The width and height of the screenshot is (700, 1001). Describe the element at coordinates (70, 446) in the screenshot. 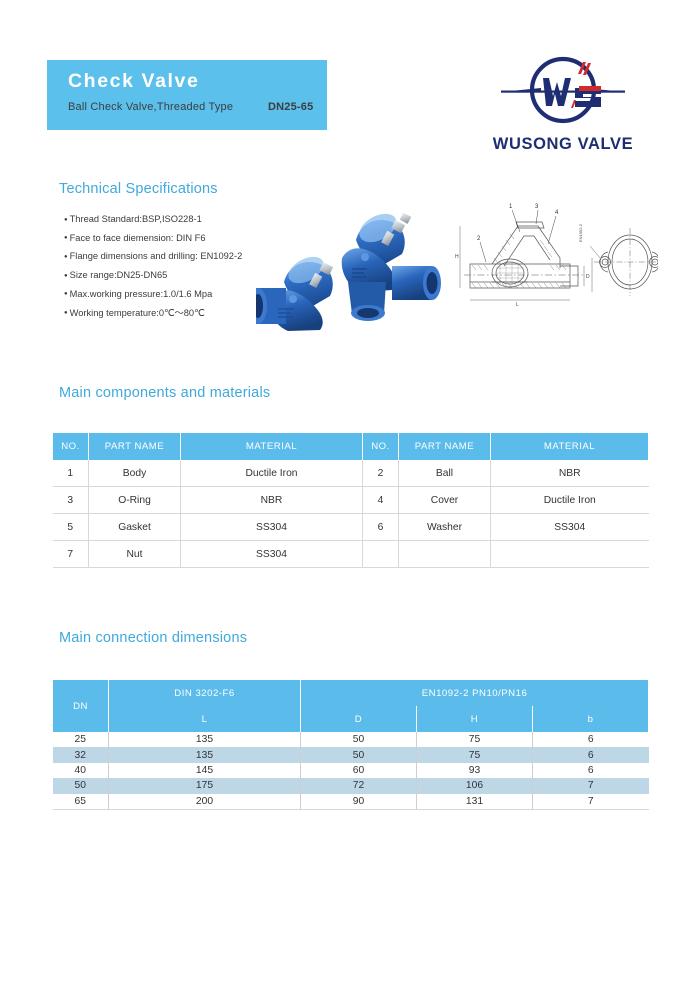

I see `column-header-no-left: NO.` at that location.